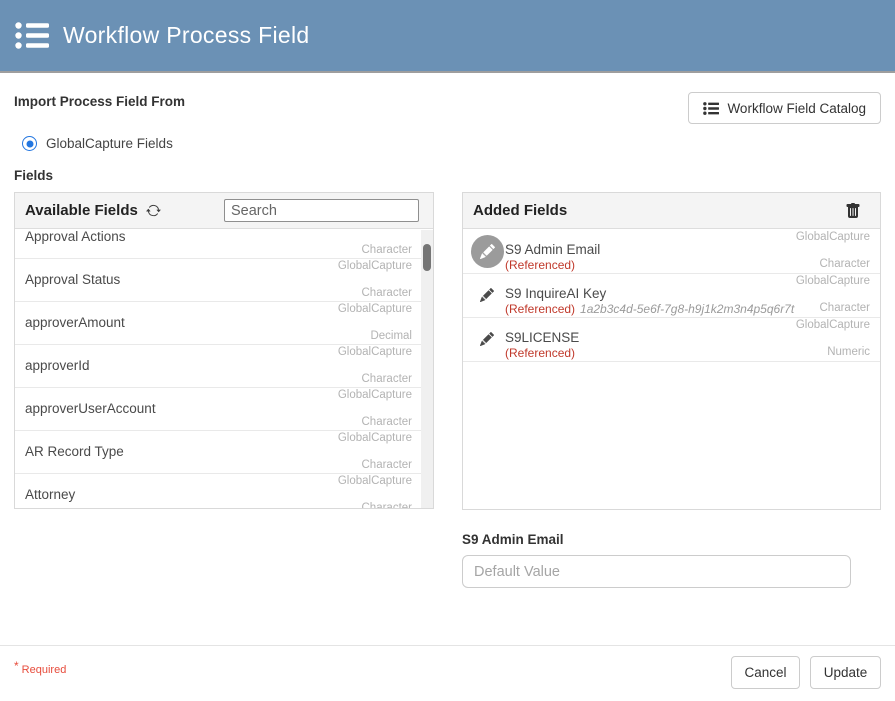  Describe the element at coordinates (16, 666) in the screenshot. I see `required-asterisk: *` at that location.